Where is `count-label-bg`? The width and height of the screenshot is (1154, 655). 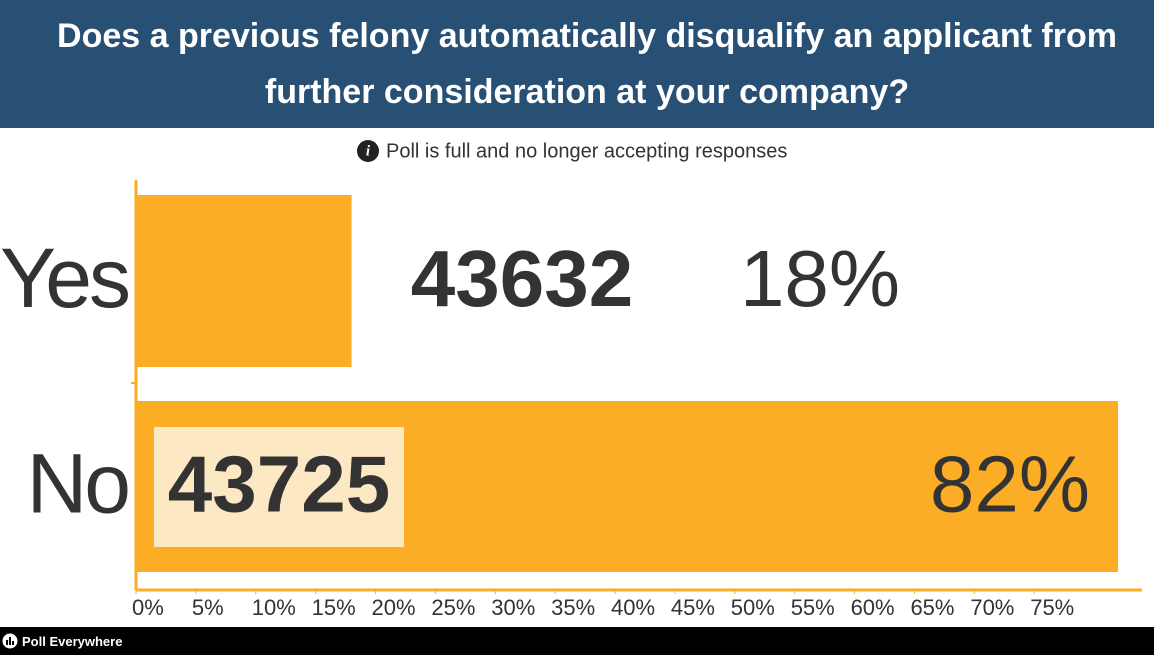 count-label-bg is located at coordinates (279, 487).